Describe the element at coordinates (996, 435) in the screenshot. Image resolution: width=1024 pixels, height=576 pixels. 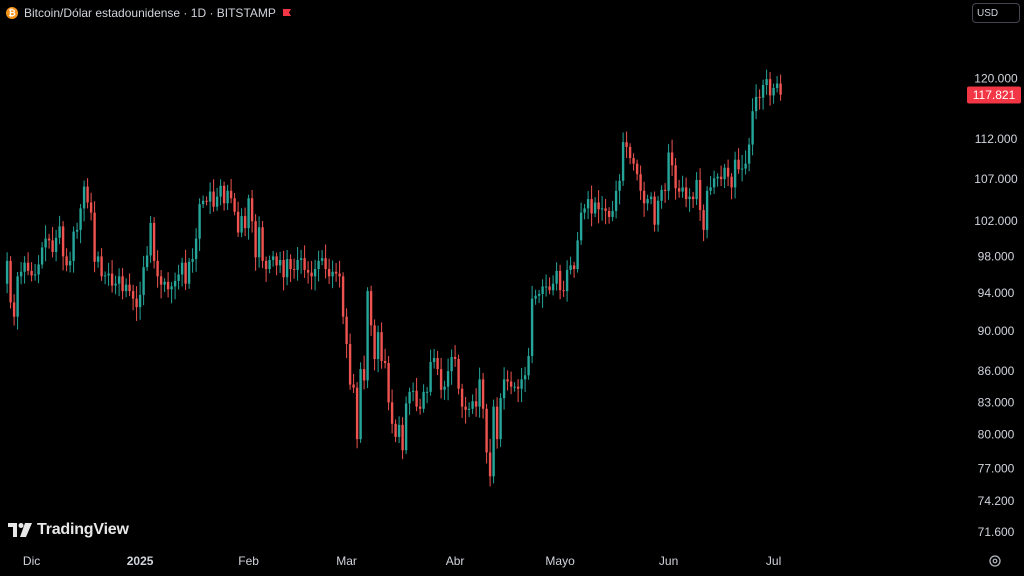
I see `price-tick-label: 80.000` at that location.